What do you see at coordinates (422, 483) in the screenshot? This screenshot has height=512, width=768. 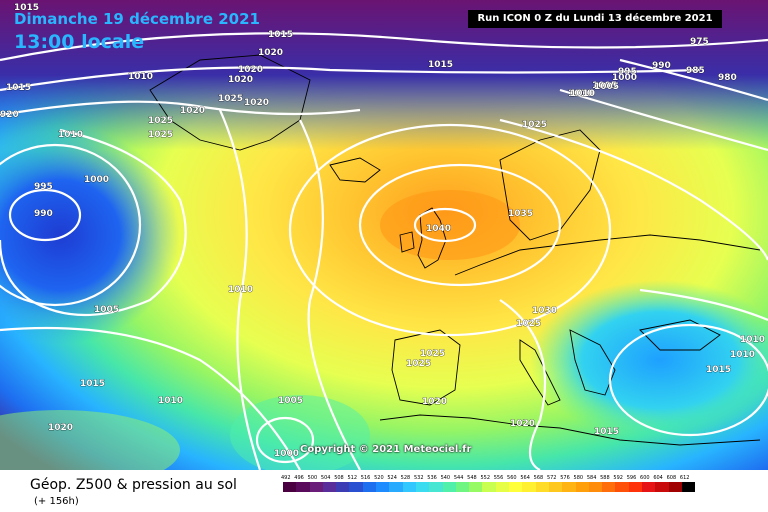 I see `scale-cell: 532` at bounding box center [422, 483].